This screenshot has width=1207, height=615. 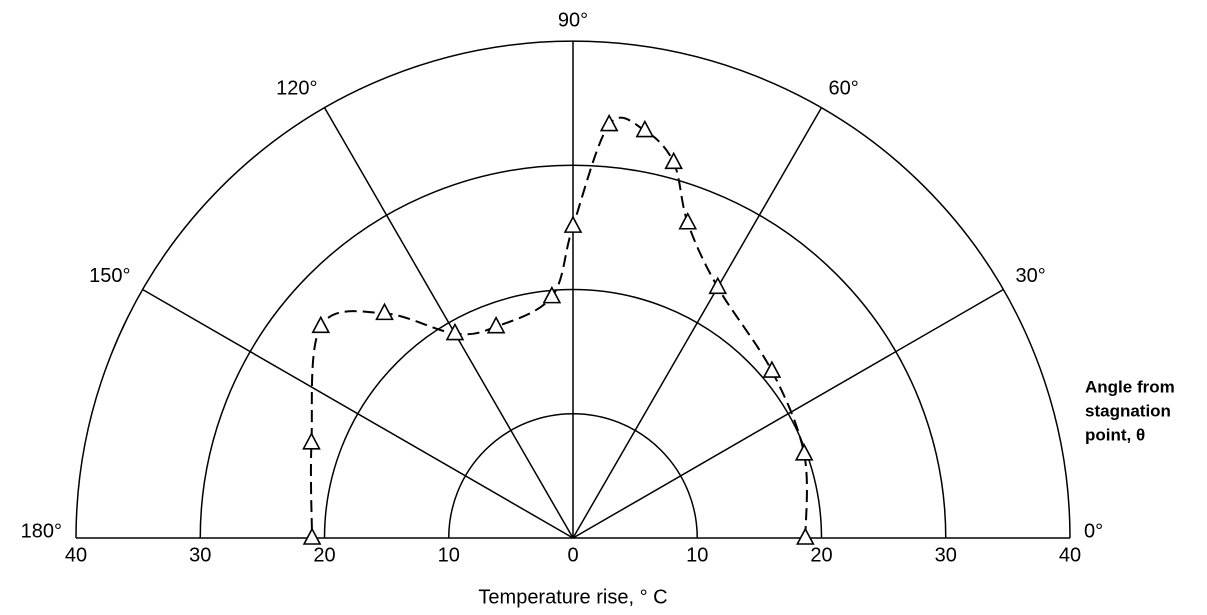 I want to click on theta-label: point, θ, so click(x=1115, y=434).